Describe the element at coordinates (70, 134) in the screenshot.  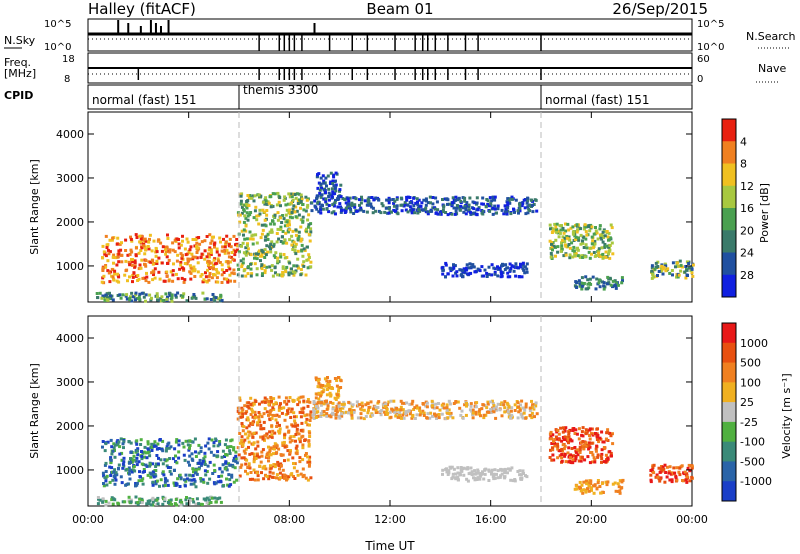
I see `y-tick-label: 4000` at that location.